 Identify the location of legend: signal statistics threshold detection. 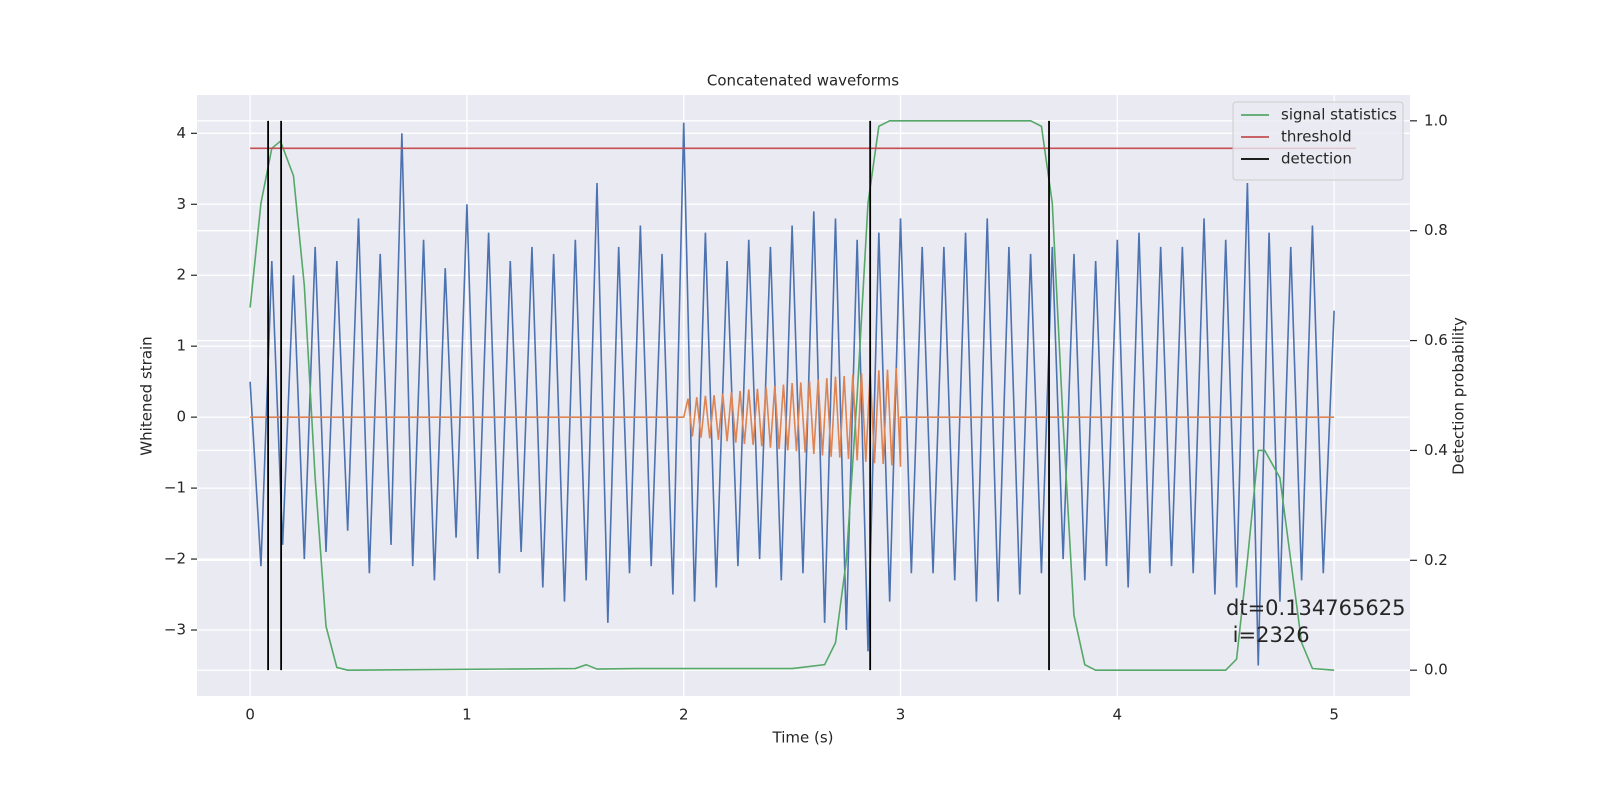
(1318, 141).